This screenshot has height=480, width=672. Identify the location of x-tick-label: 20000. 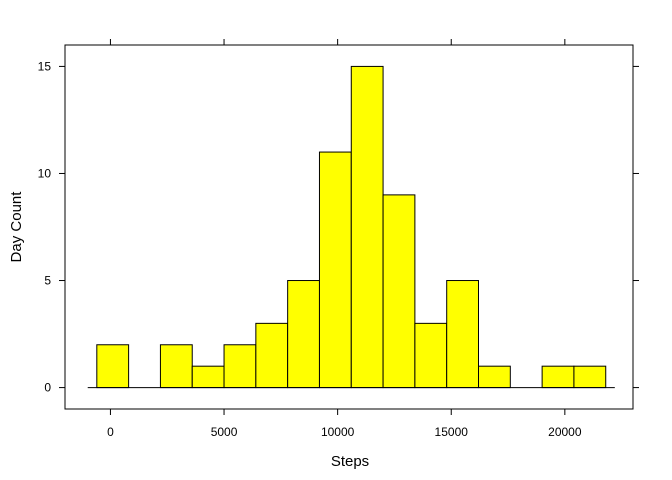
(565, 432).